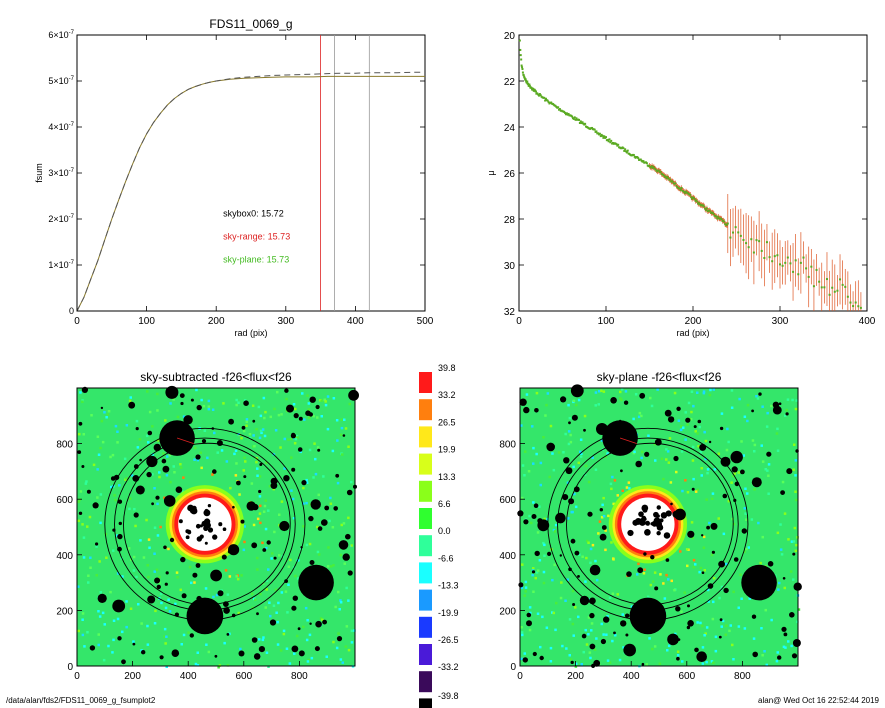  I want to click on y-tick-label: 22, so click(510, 82).